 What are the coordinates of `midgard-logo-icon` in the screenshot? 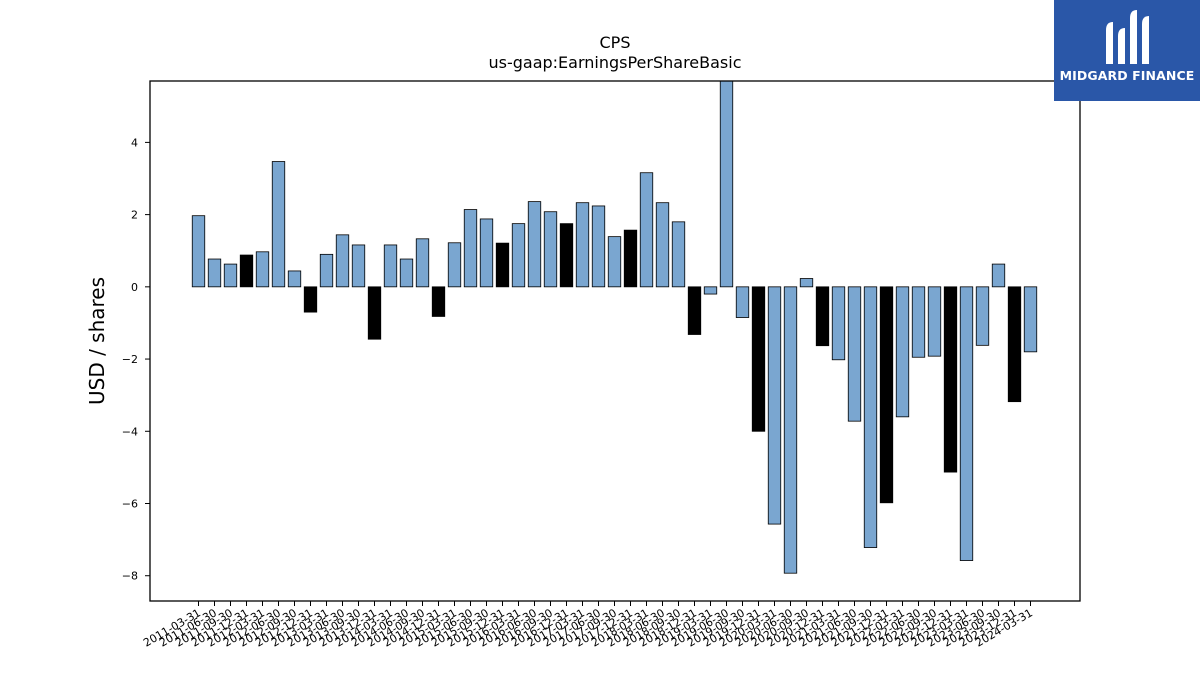 It's located at (1127, 37).